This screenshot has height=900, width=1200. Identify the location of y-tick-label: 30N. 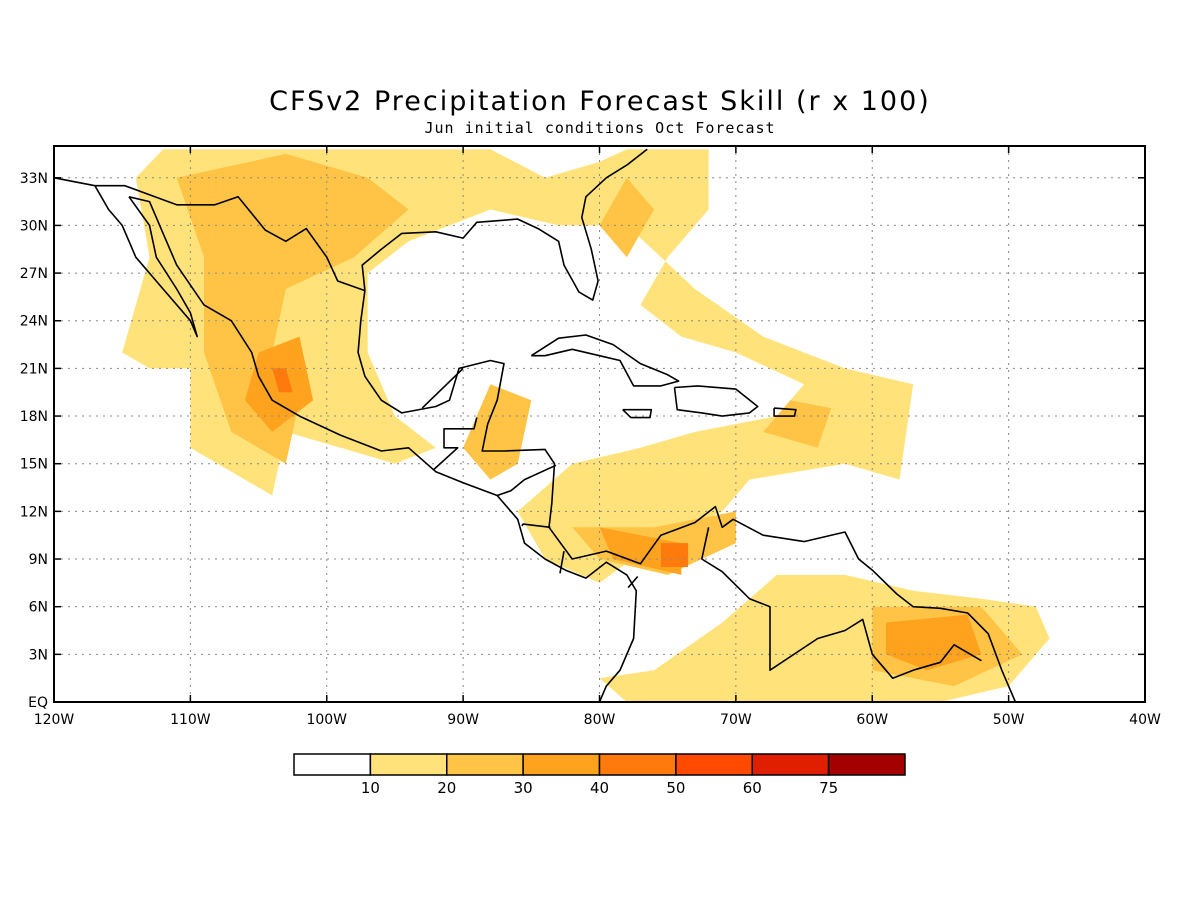
(34, 226).